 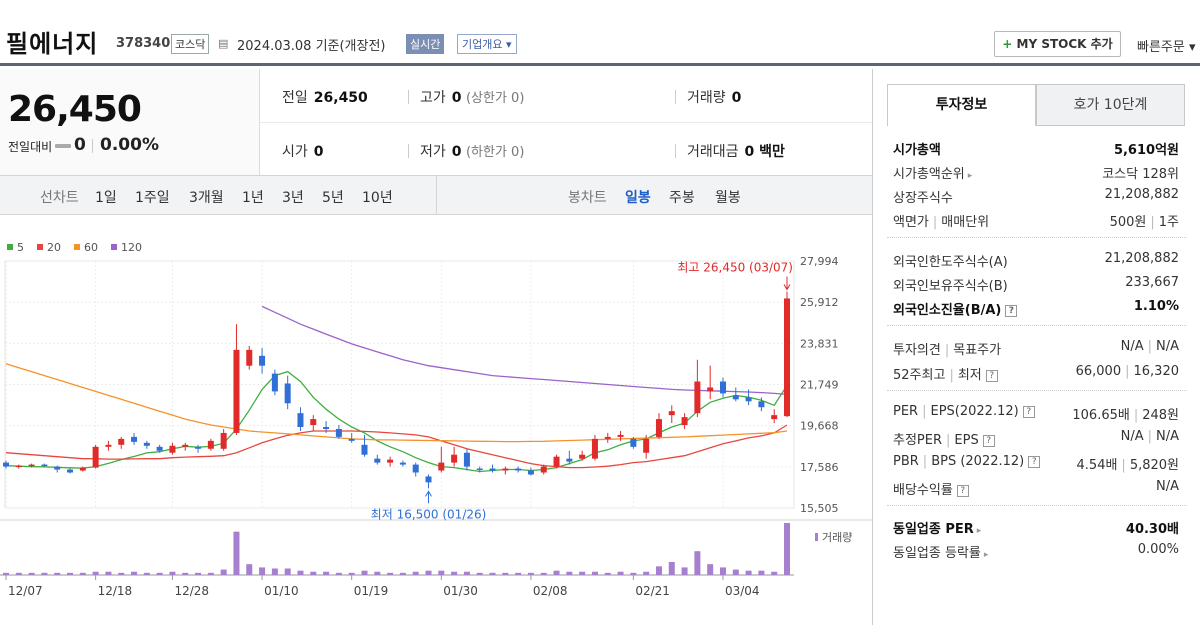 I want to click on prev-close: 전일 26,450, so click(x=325, y=97).